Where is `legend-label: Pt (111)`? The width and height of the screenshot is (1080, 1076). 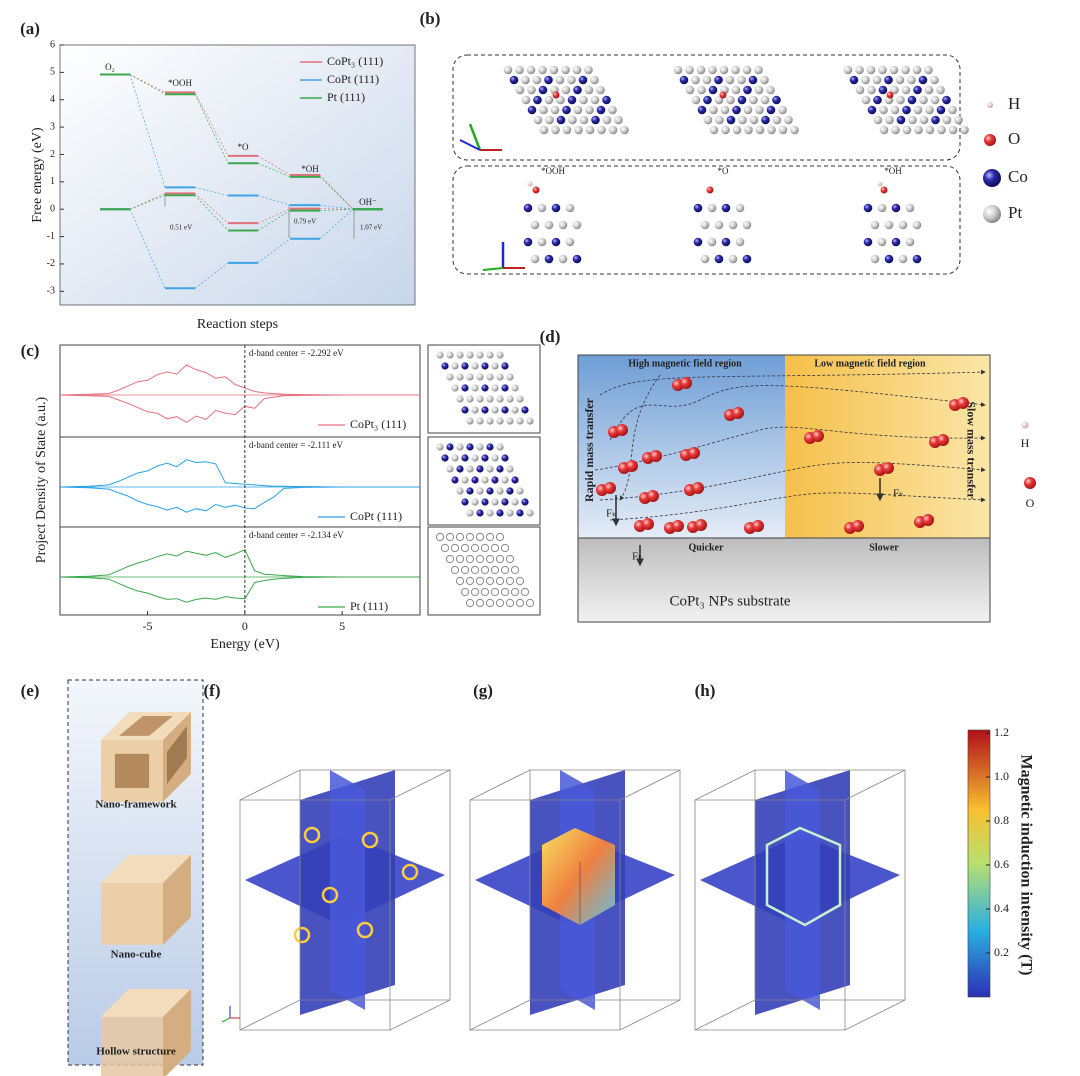 legend-label: Pt (111) is located at coordinates (369, 606).